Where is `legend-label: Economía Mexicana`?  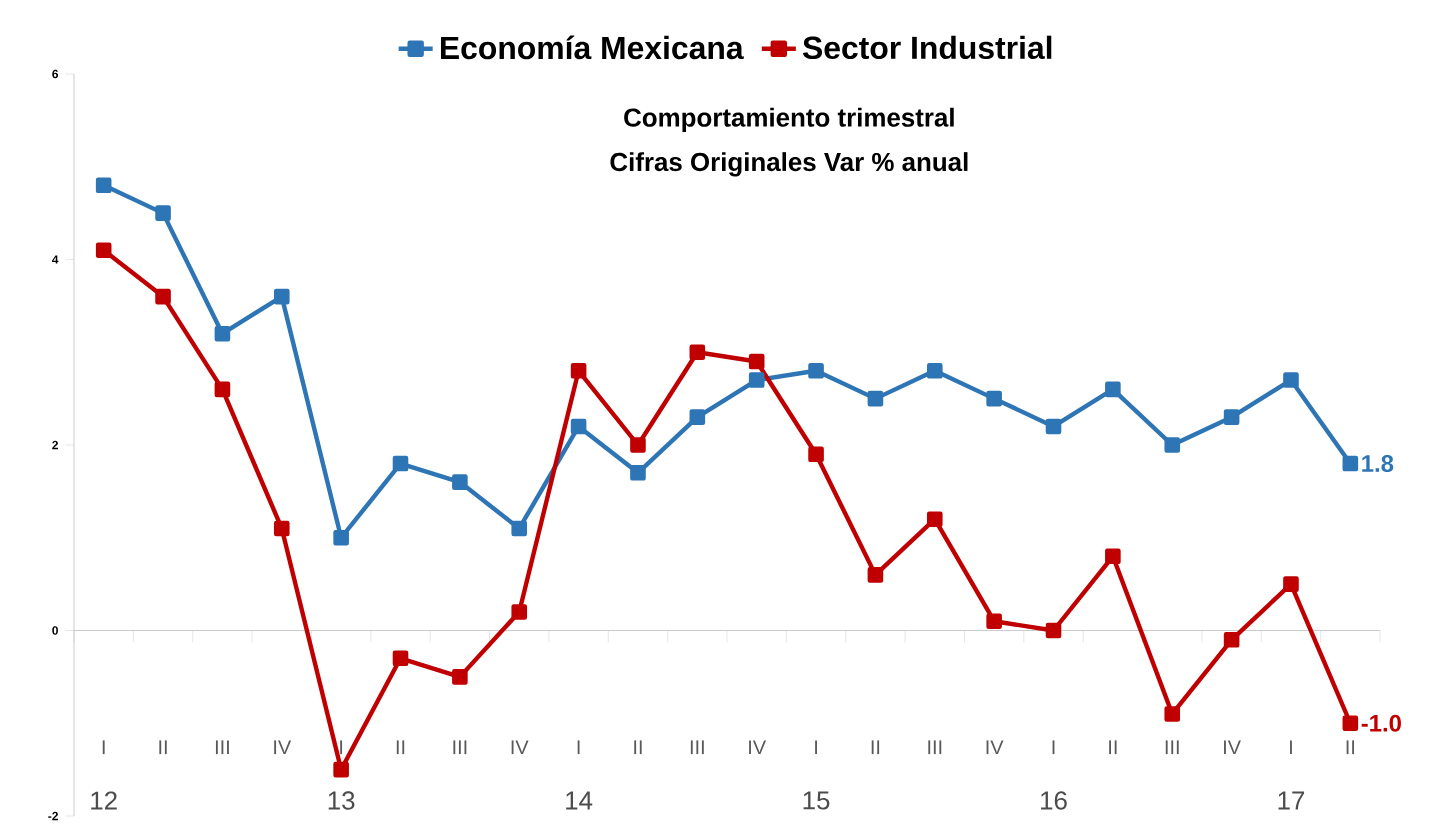
legend-label: Economía Mexicana is located at coordinates (592, 47).